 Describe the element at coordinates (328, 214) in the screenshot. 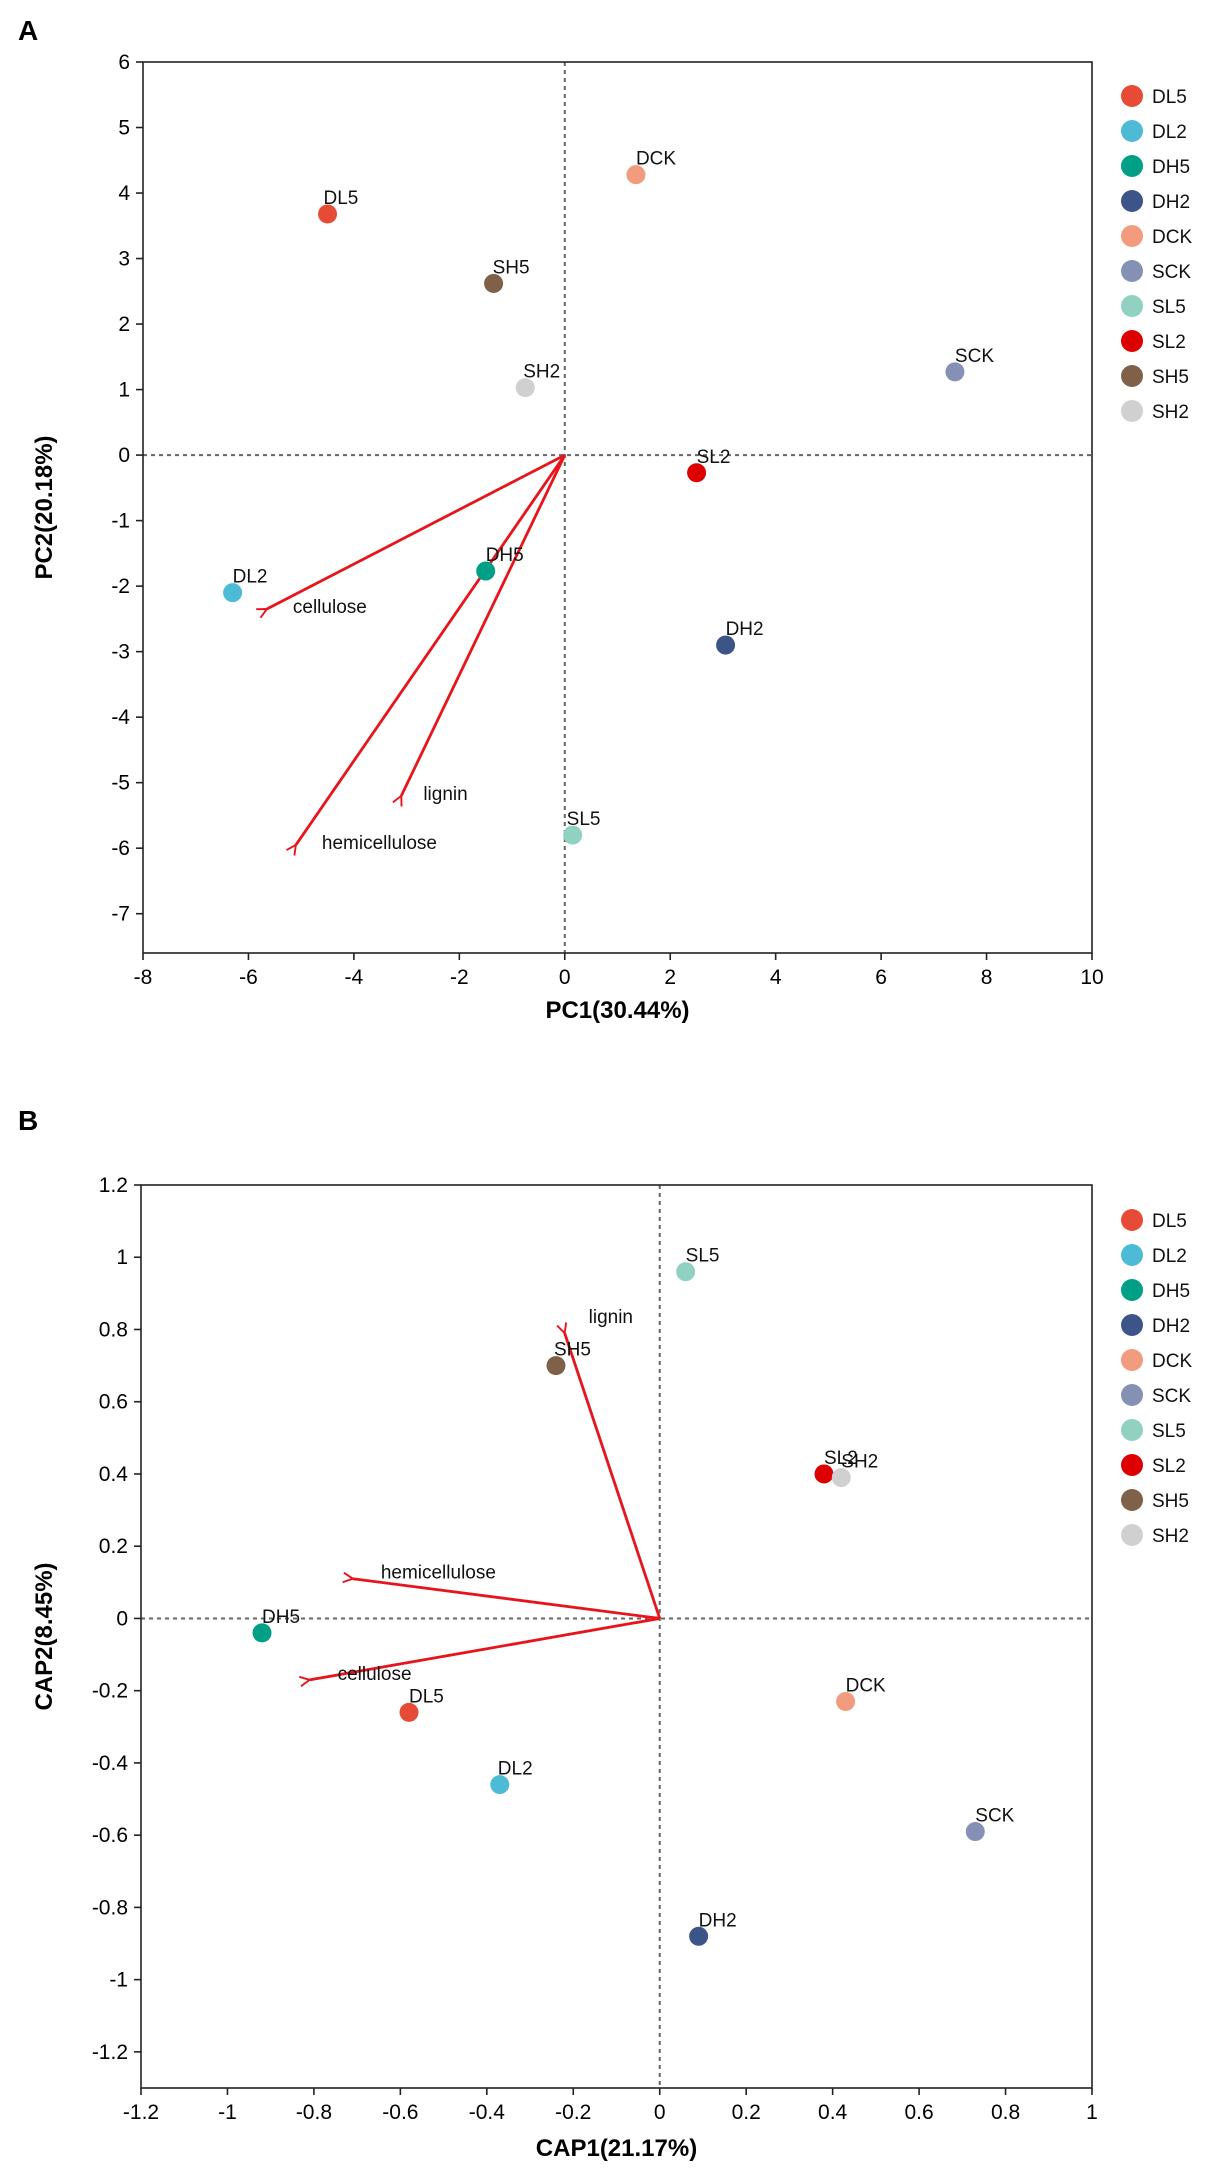

I see `point-DL5` at that location.